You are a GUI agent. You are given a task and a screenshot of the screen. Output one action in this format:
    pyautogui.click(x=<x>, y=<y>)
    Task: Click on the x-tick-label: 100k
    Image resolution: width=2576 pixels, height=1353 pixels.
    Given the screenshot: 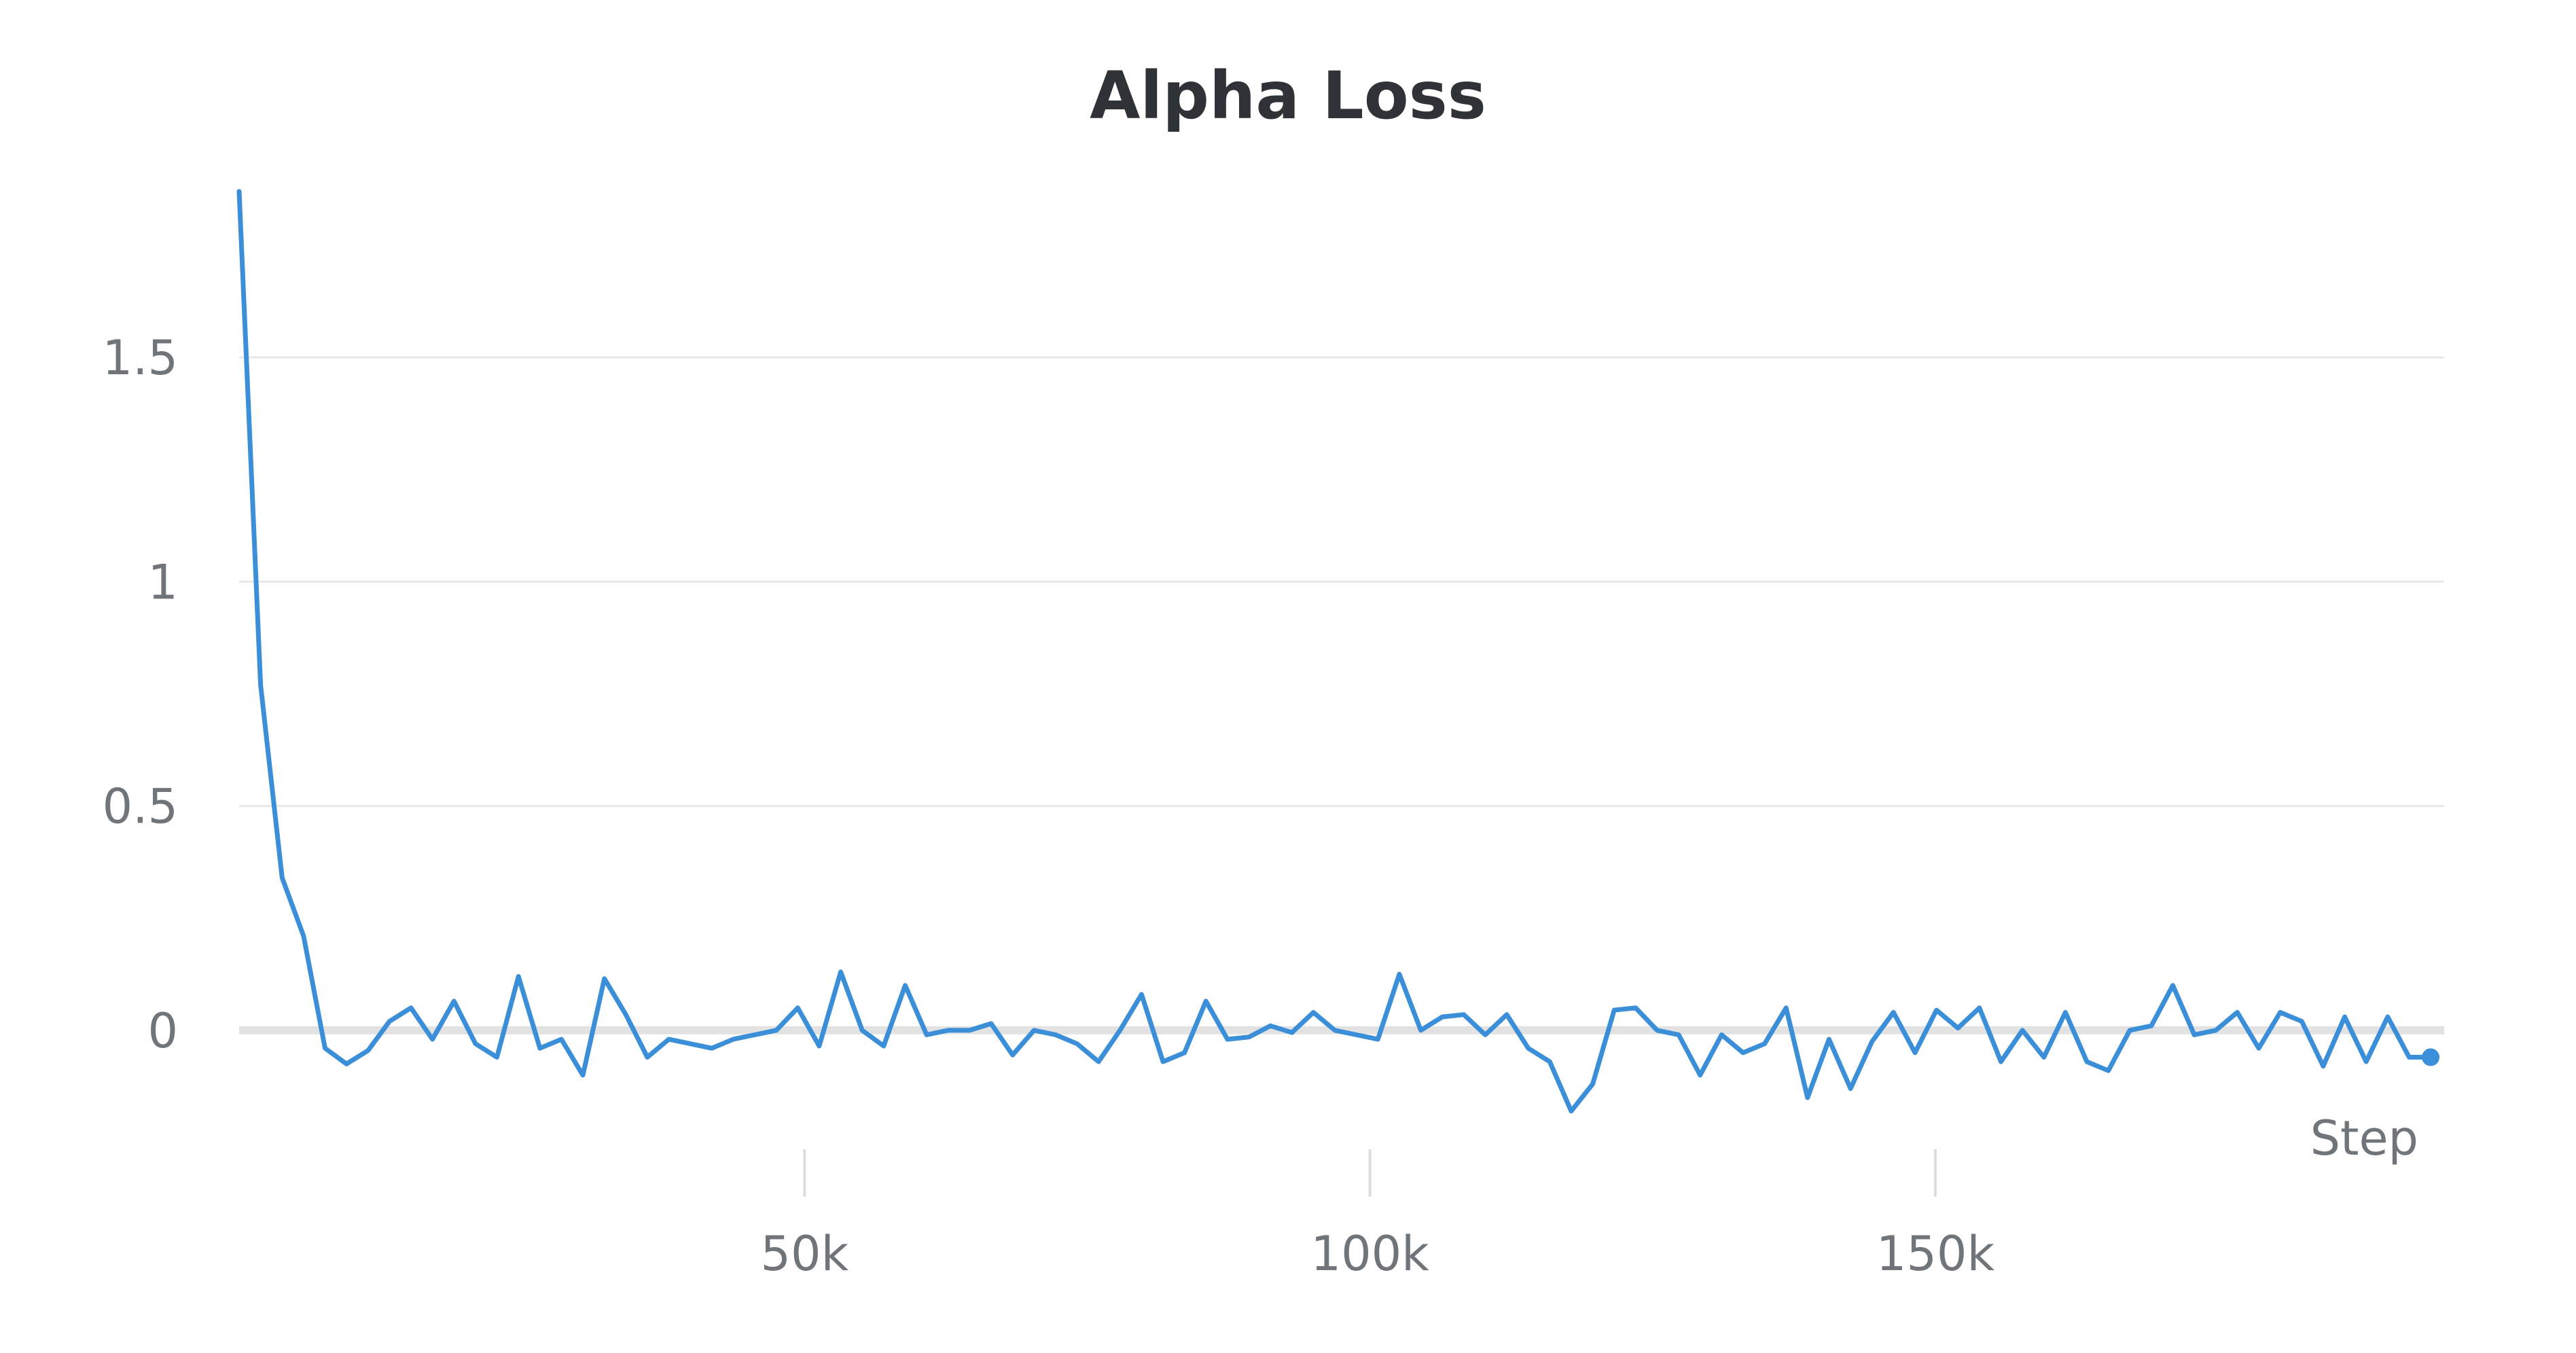 What is the action you would take?
    pyautogui.click(x=1370, y=1254)
    